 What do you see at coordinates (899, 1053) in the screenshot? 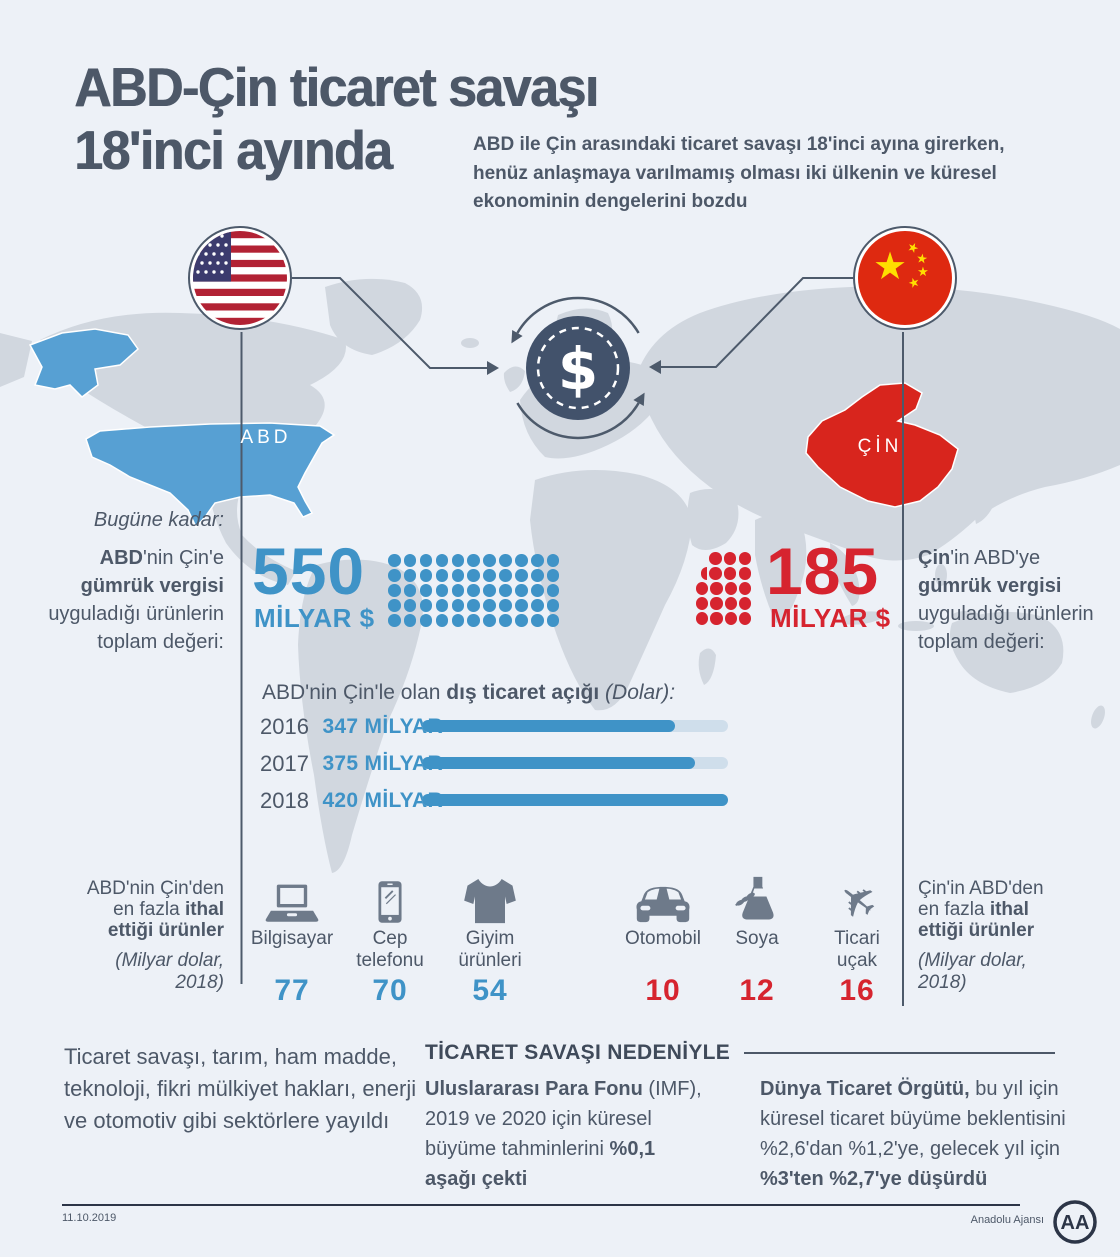
I see `heading-rule` at bounding box center [899, 1053].